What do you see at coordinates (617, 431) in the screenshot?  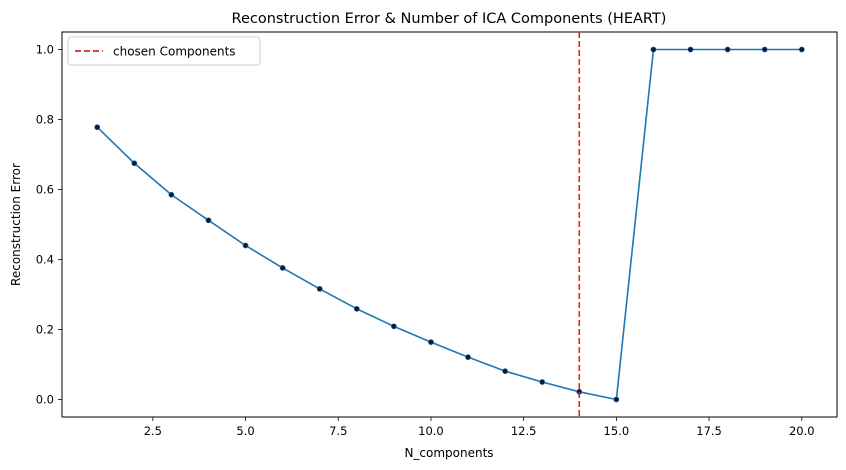 I see `x-tick-label: 15.0` at bounding box center [617, 431].